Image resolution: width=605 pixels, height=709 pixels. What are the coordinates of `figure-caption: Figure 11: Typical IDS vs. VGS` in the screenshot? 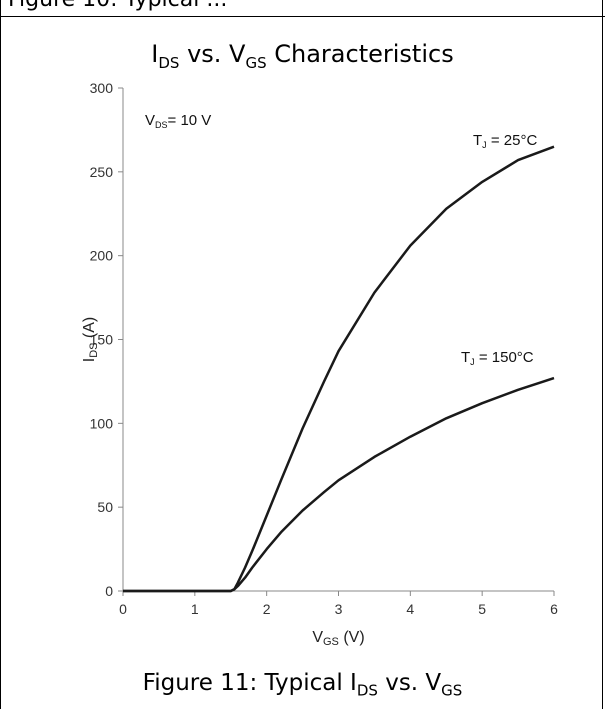 It's located at (302, 685).